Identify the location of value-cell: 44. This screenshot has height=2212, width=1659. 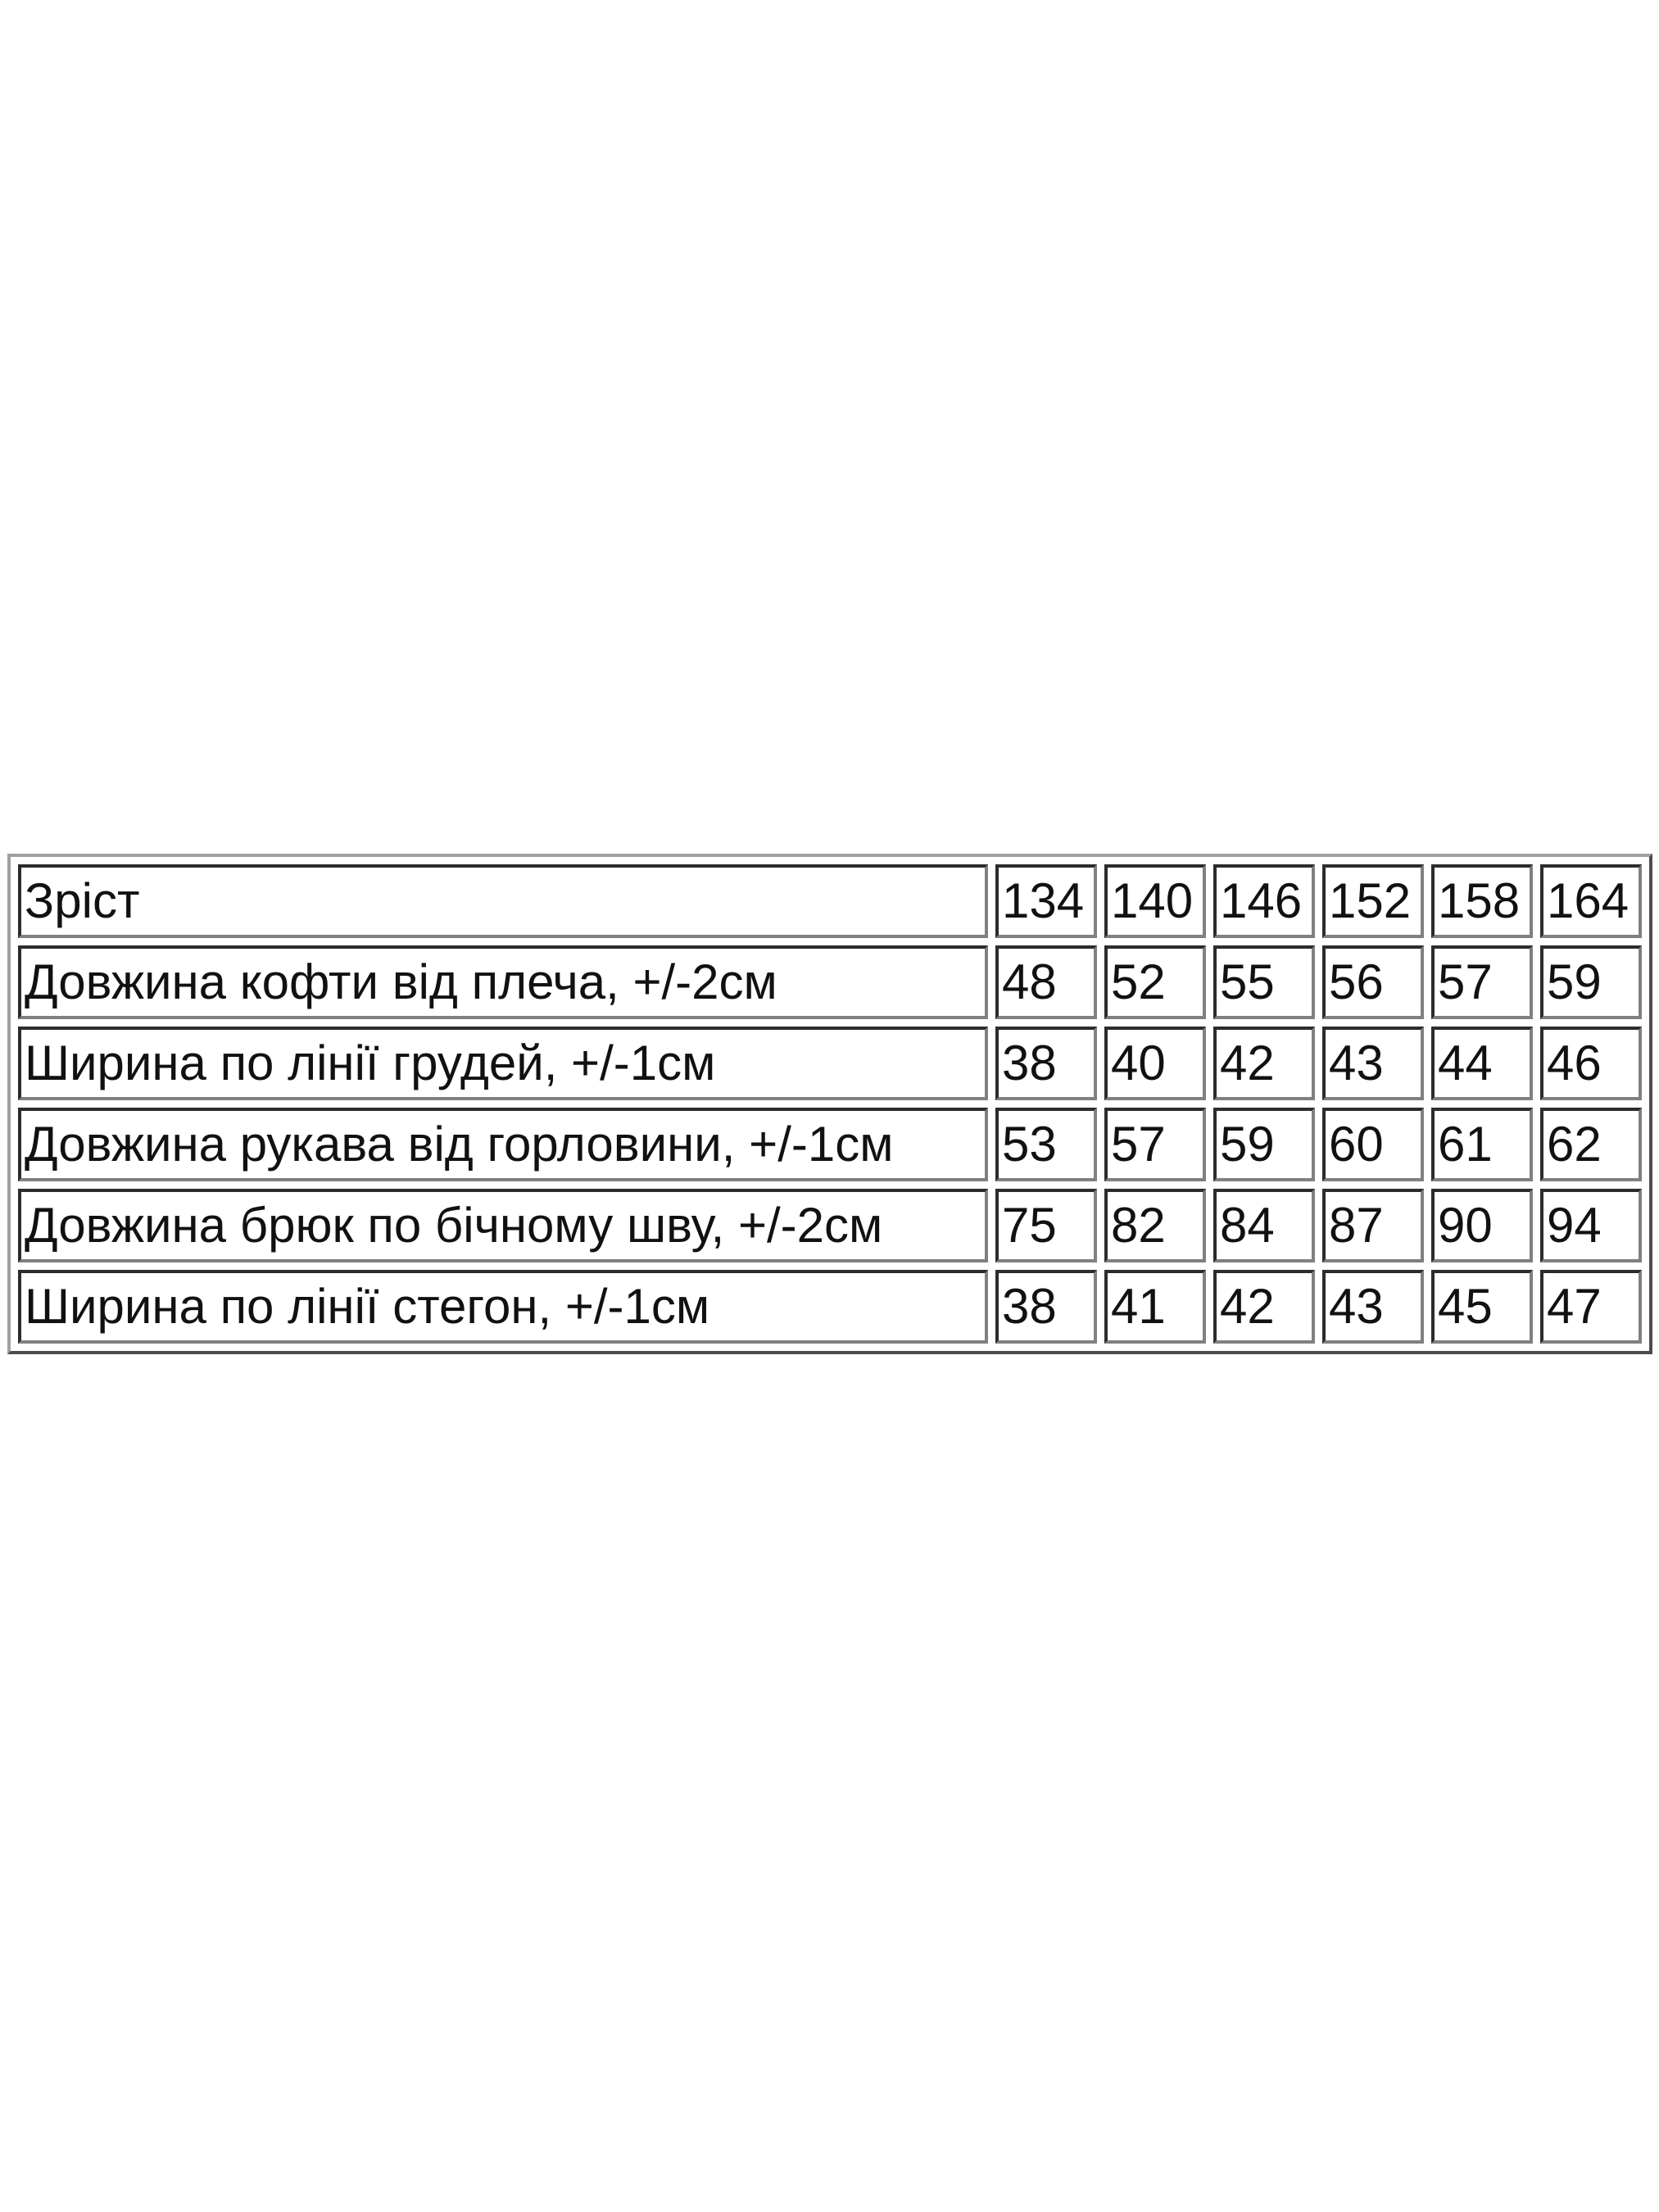
(1482, 1063).